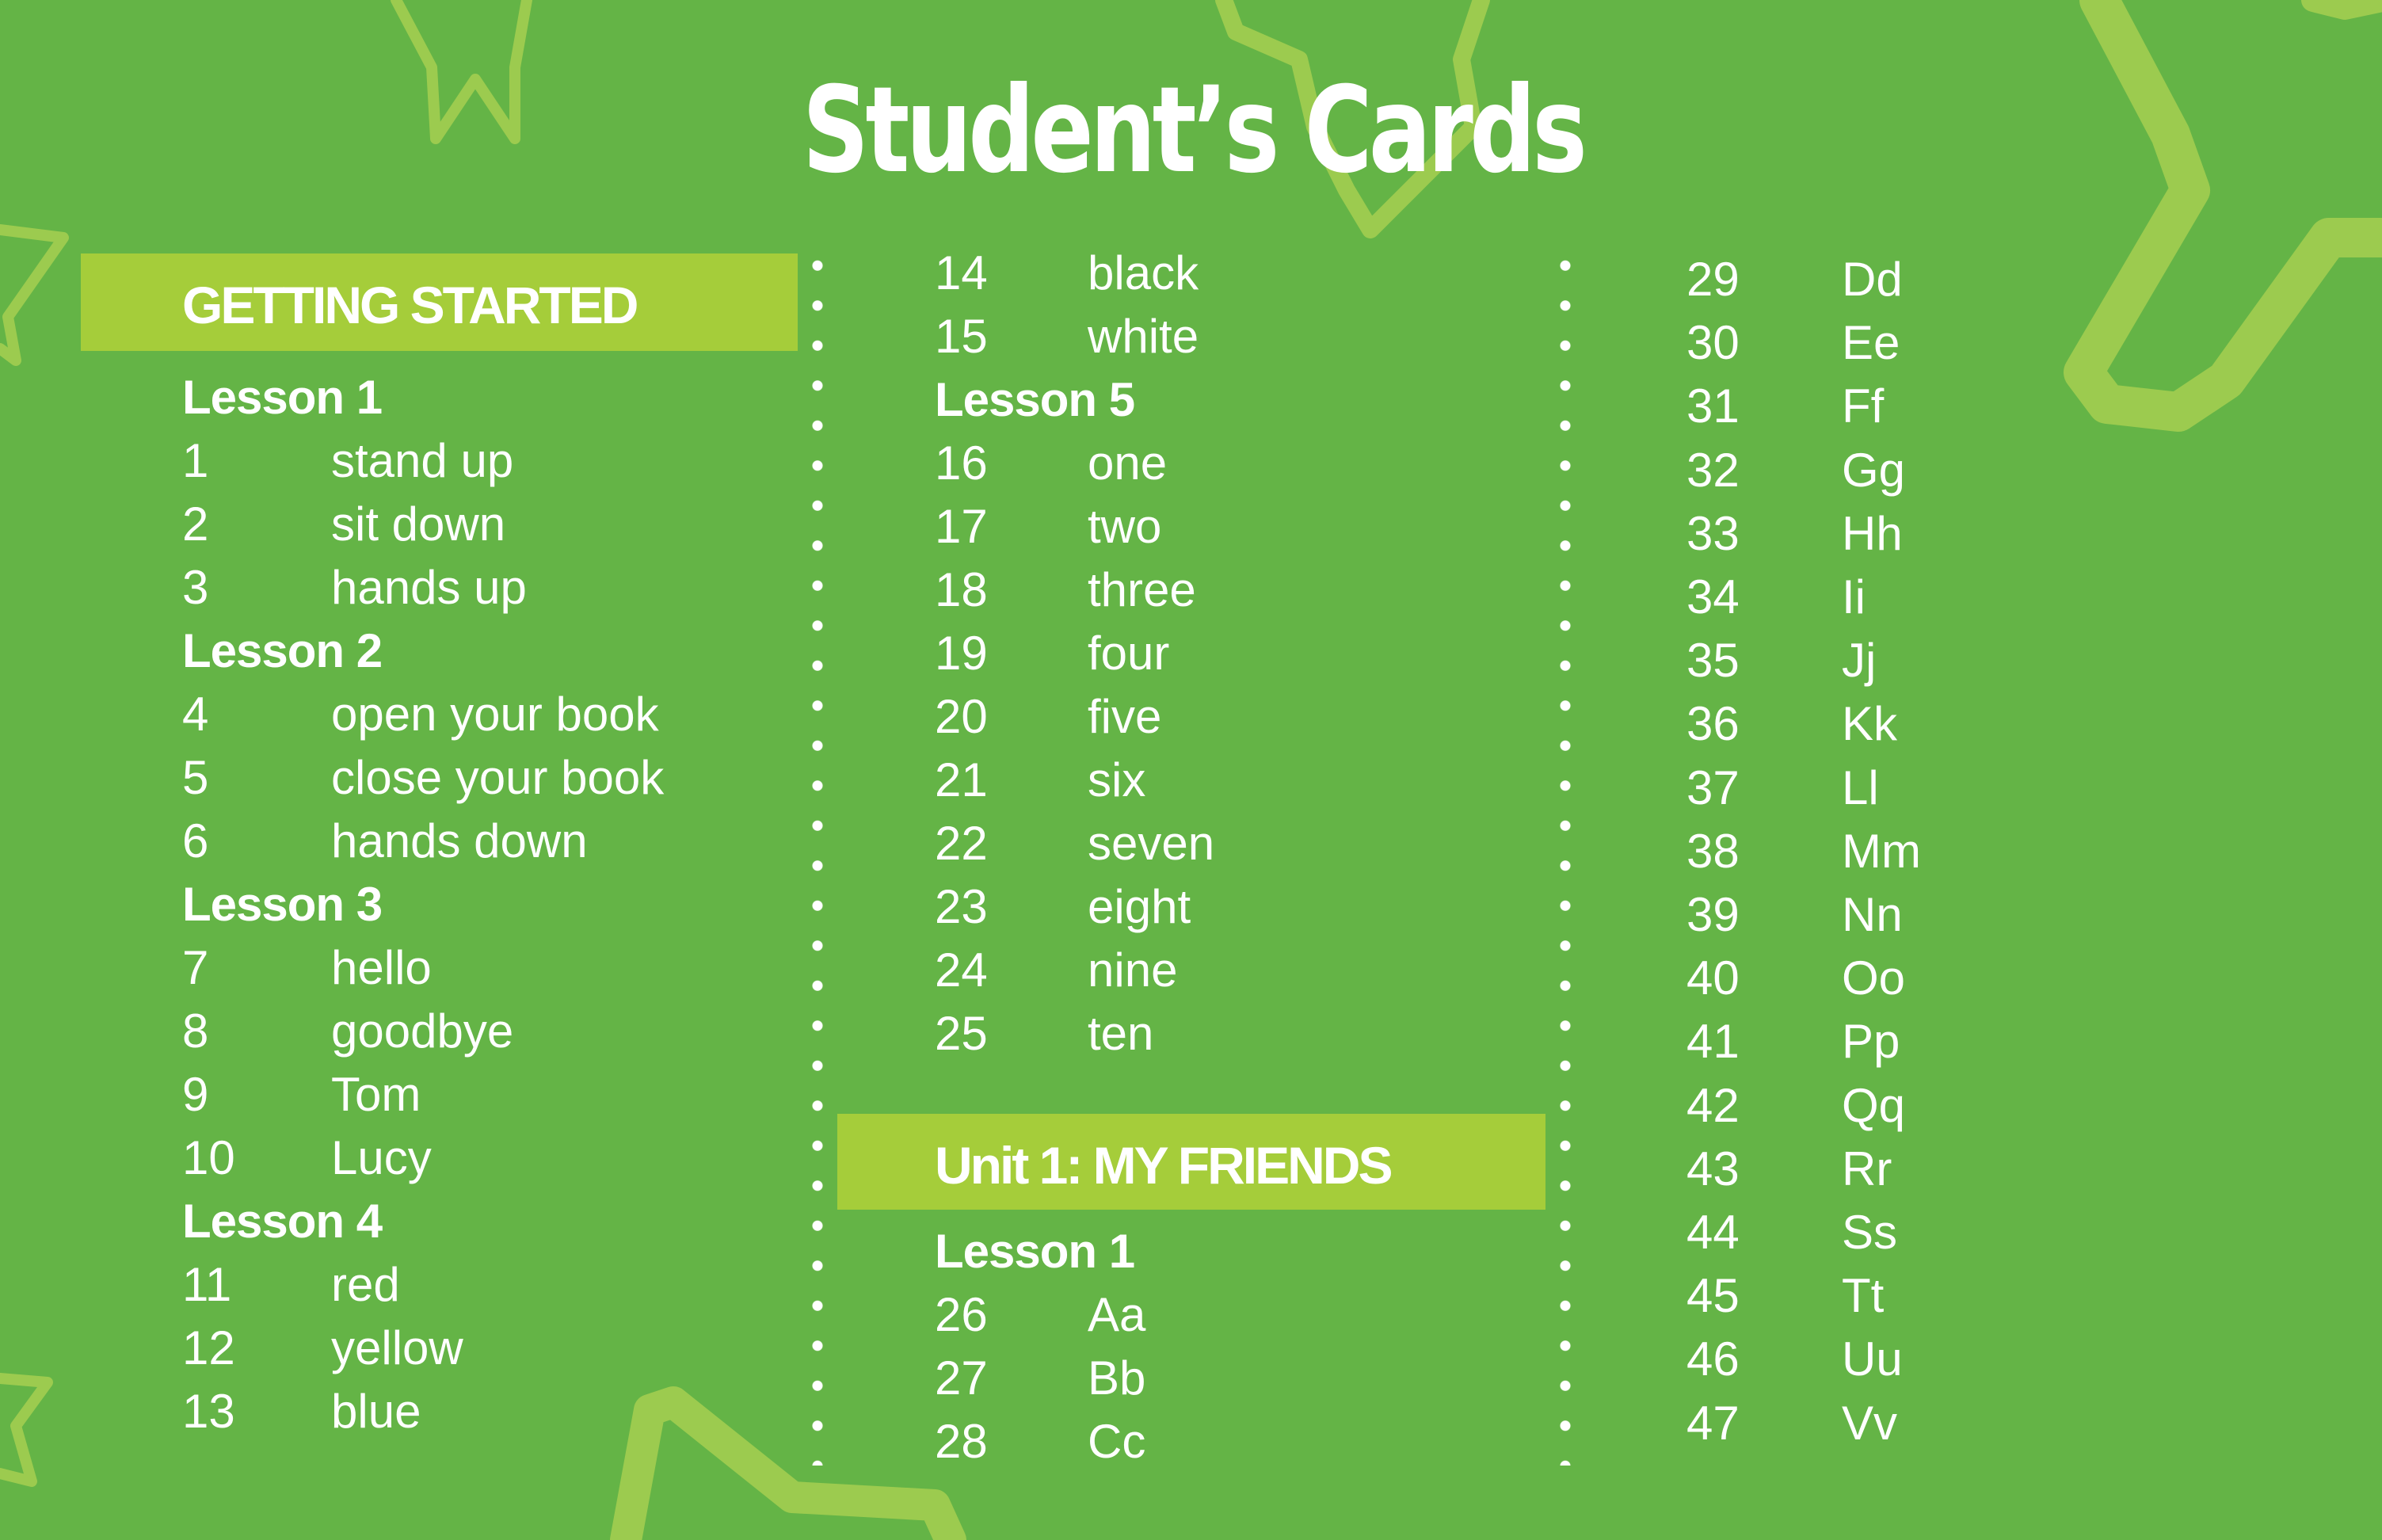 The image size is (2382, 1540). What do you see at coordinates (1871, 343) in the screenshot?
I see `card-word: Ee` at bounding box center [1871, 343].